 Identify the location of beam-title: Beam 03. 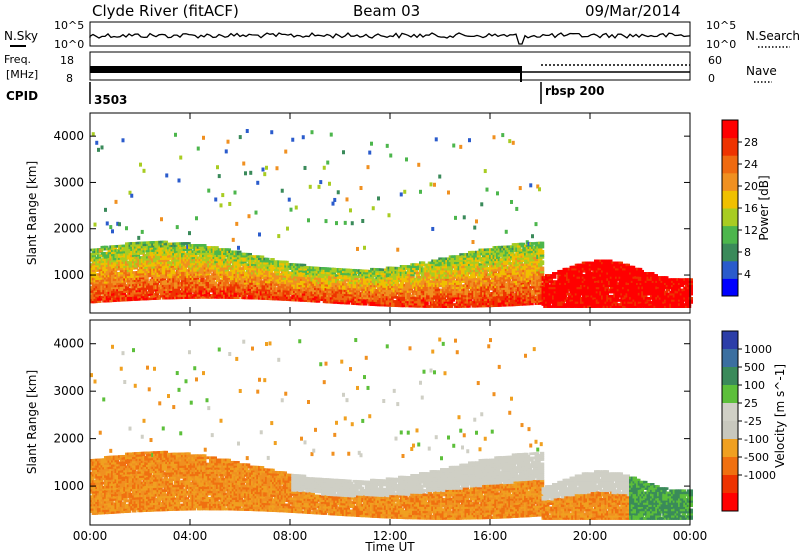
(386, 11).